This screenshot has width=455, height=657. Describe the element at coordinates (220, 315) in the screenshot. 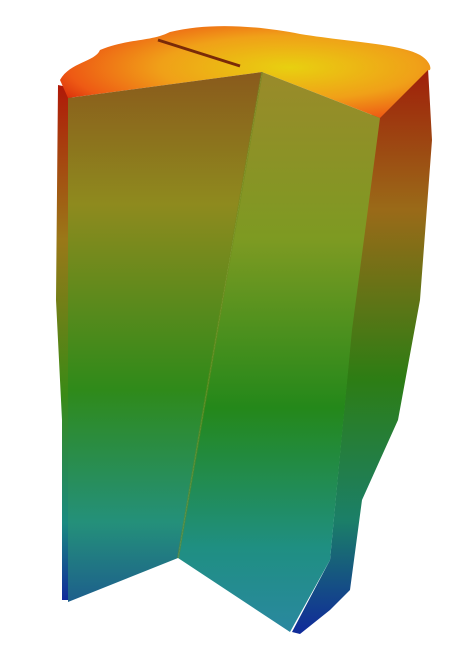

I see `inner-edge` at that location.